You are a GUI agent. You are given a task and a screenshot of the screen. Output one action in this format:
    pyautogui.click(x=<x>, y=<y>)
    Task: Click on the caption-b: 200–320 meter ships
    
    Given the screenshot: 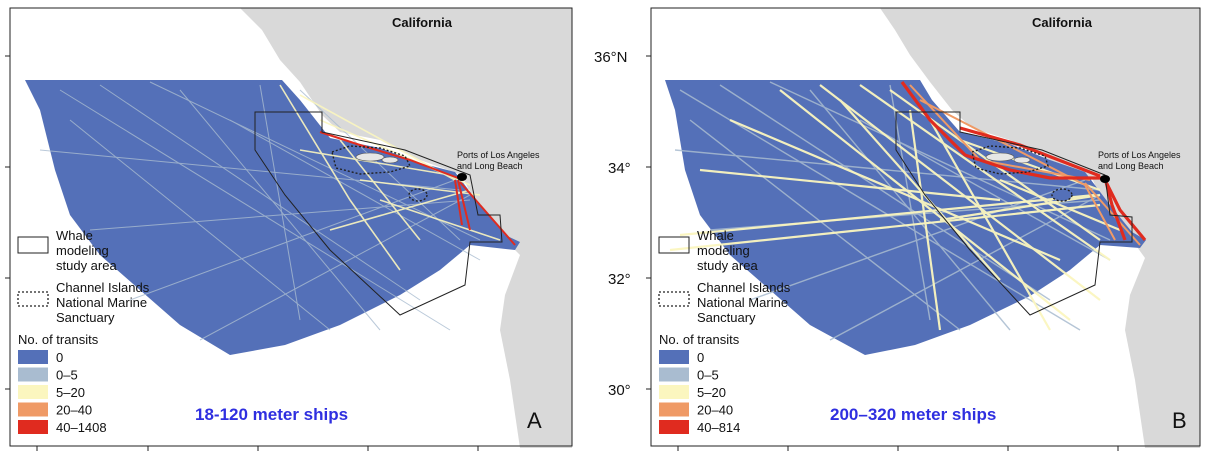 What is the action you would take?
    pyautogui.click(x=913, y=414)
    